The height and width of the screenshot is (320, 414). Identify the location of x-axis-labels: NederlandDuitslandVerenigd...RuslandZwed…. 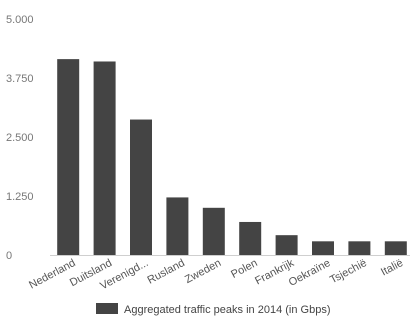
(216, 275).